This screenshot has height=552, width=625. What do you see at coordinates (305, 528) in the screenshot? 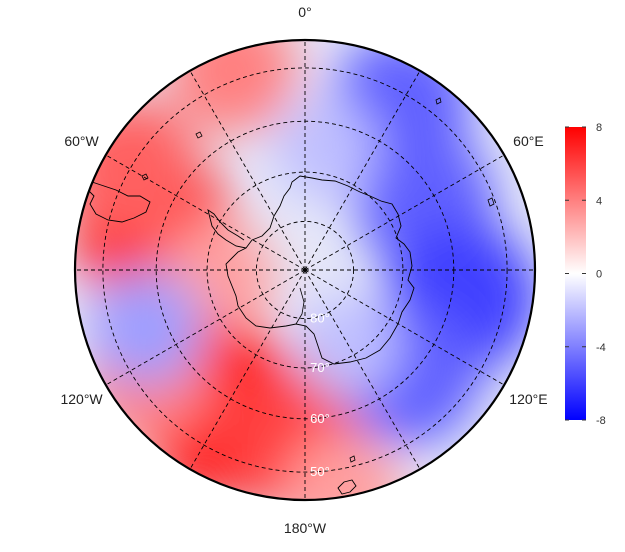
I see `longitude-label: 180°W` at bounding box center [305, 528].